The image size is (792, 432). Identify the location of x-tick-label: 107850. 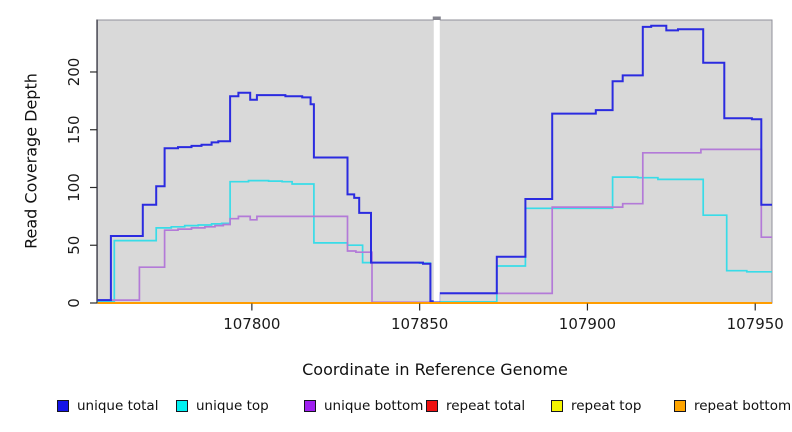
(419, 324).